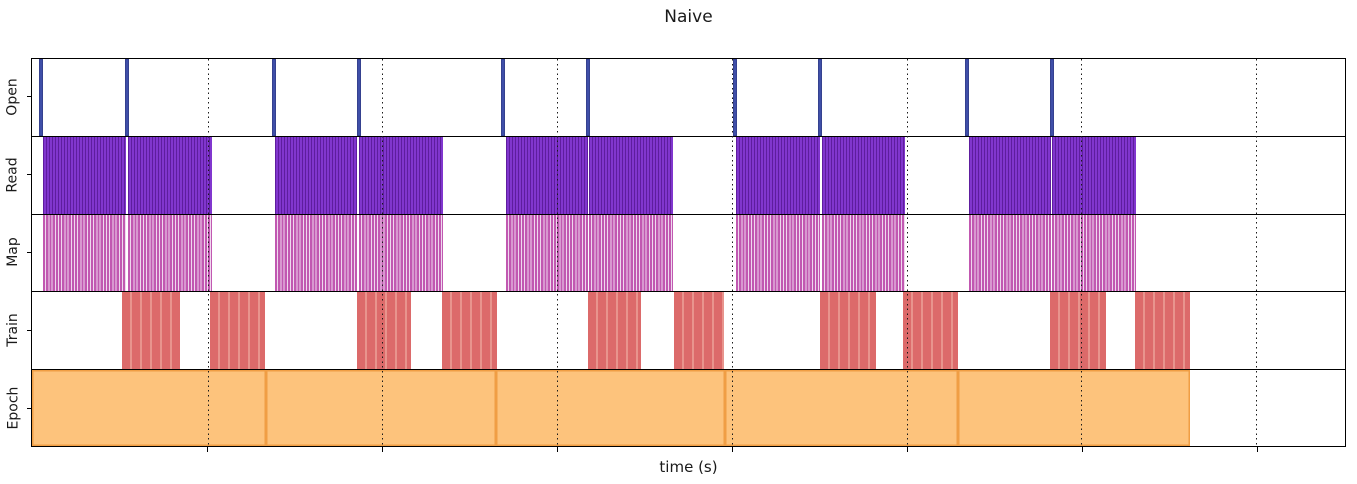  I want to click on row-label-text: Read, so click(13, 175).